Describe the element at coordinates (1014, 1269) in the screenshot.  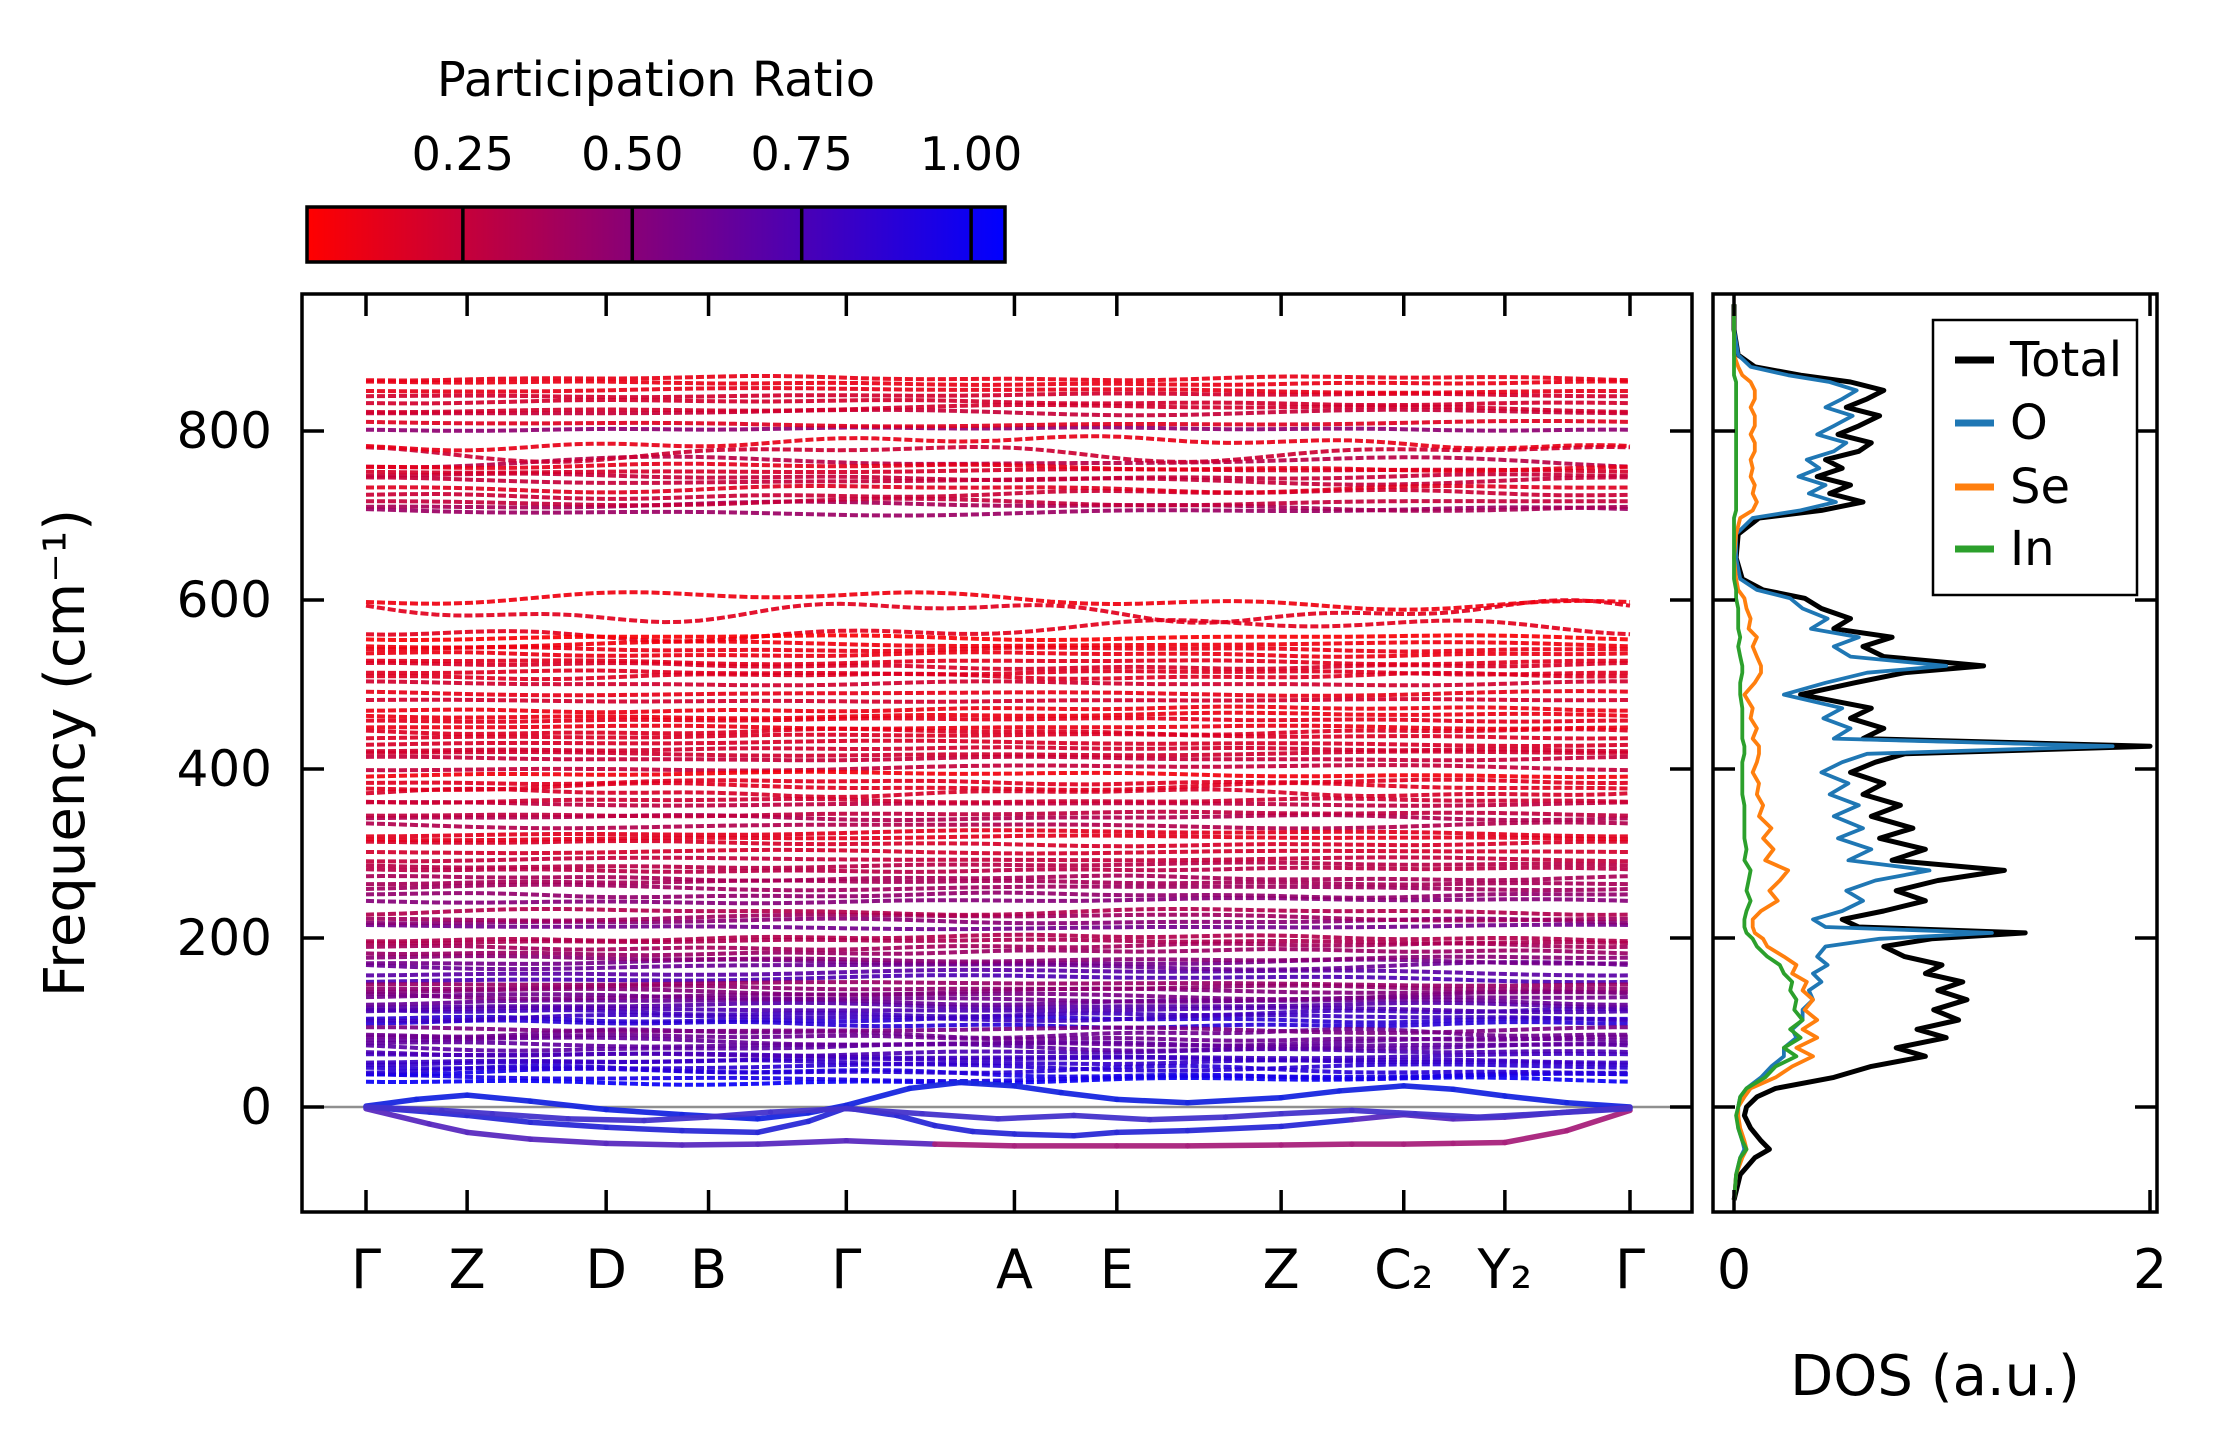
I see `k-point-label: A` at that location.